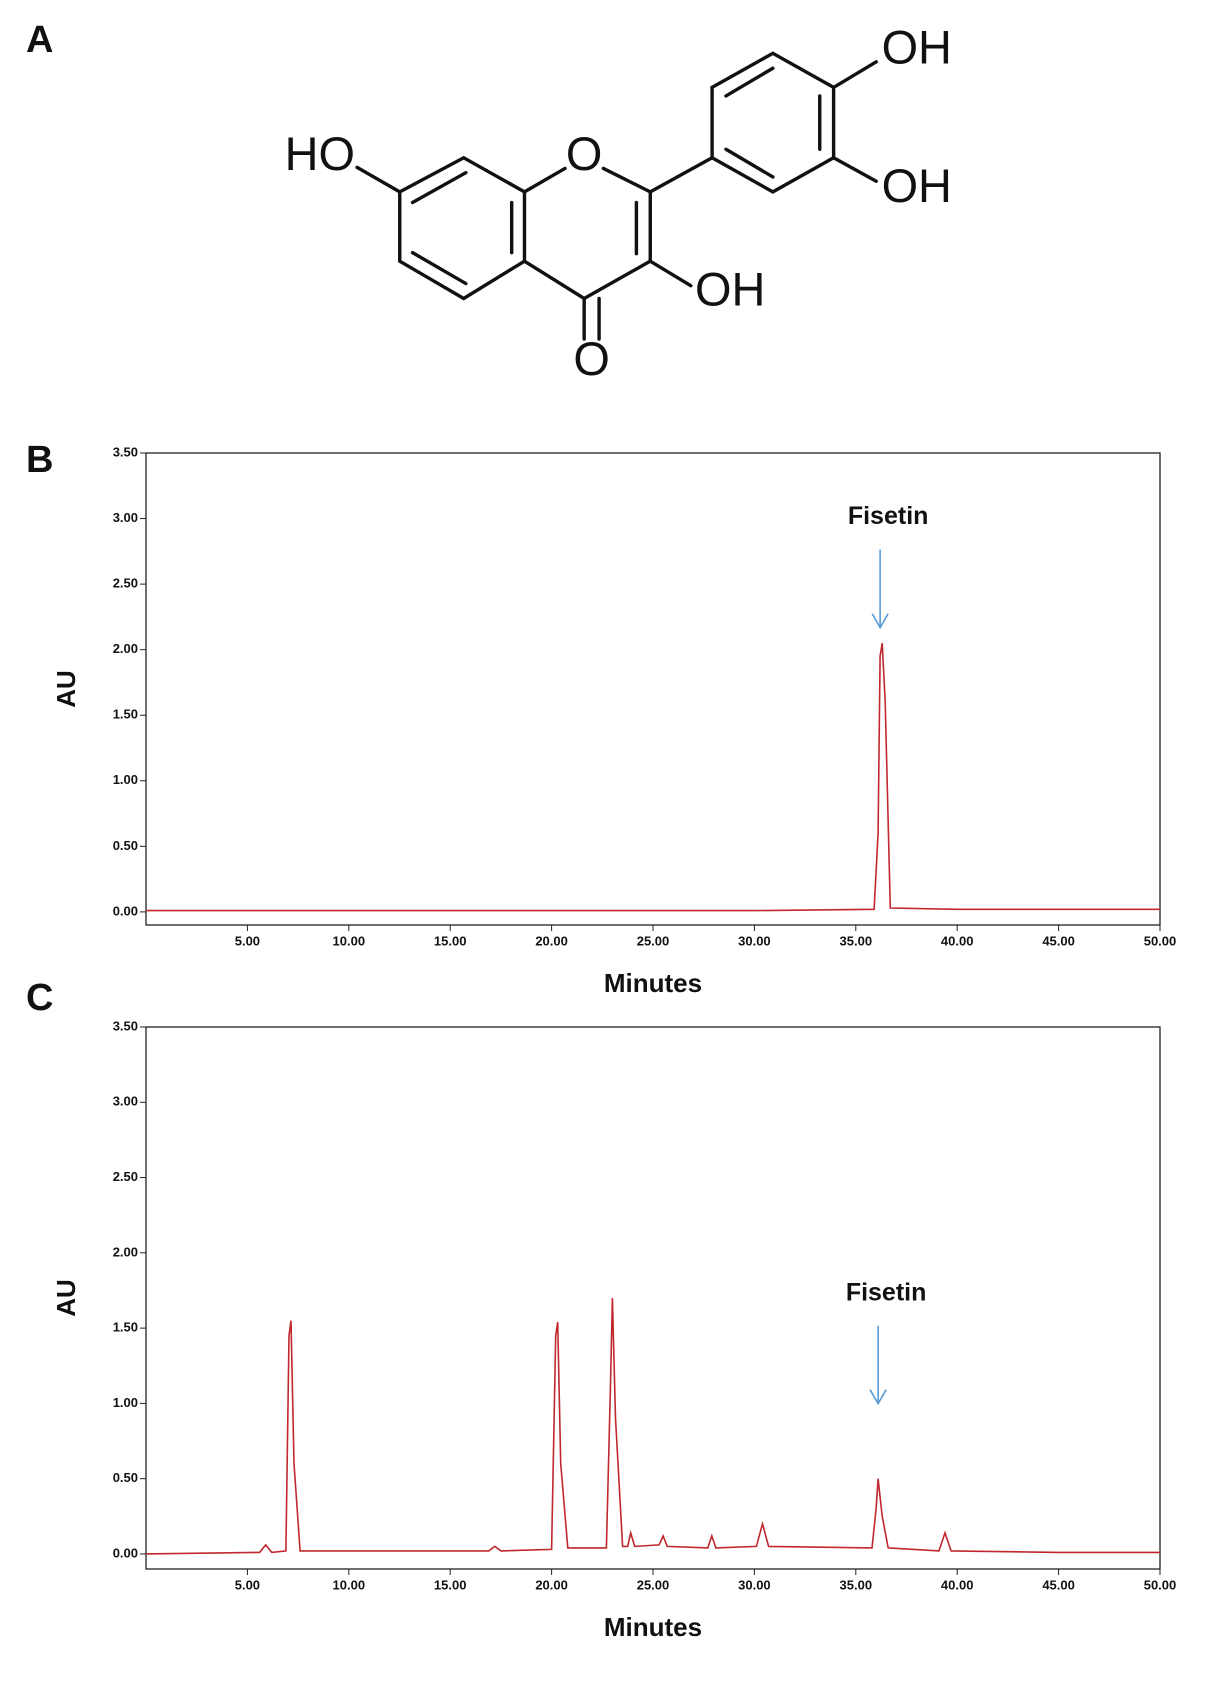 Image resolution: width=1205 pixels, height=1683 pixels. I want to click on bonds, so click(616, 196).